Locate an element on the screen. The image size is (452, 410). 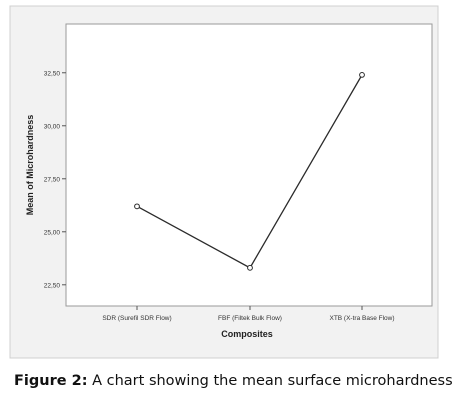
y-tick-label: 27,50 is located at coordinates (52, 179).